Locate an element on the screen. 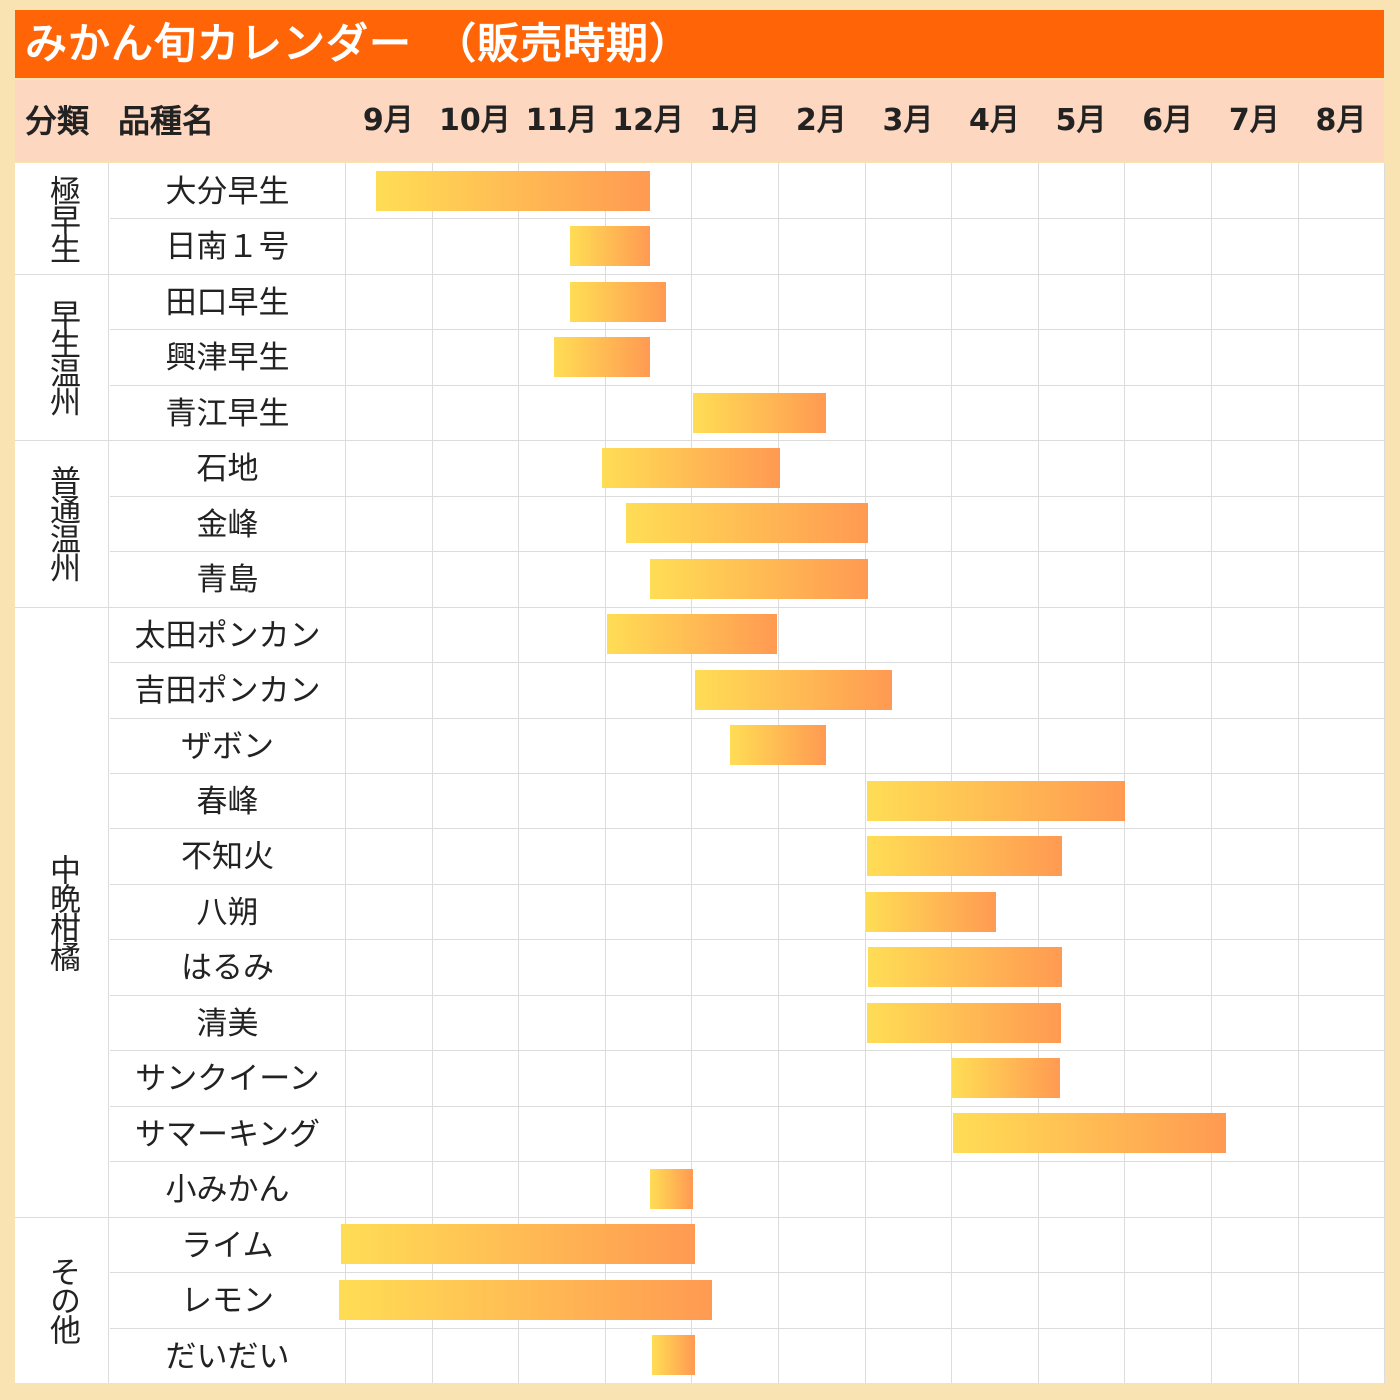  month-label: 4月 is located at coordinates (994, 120).